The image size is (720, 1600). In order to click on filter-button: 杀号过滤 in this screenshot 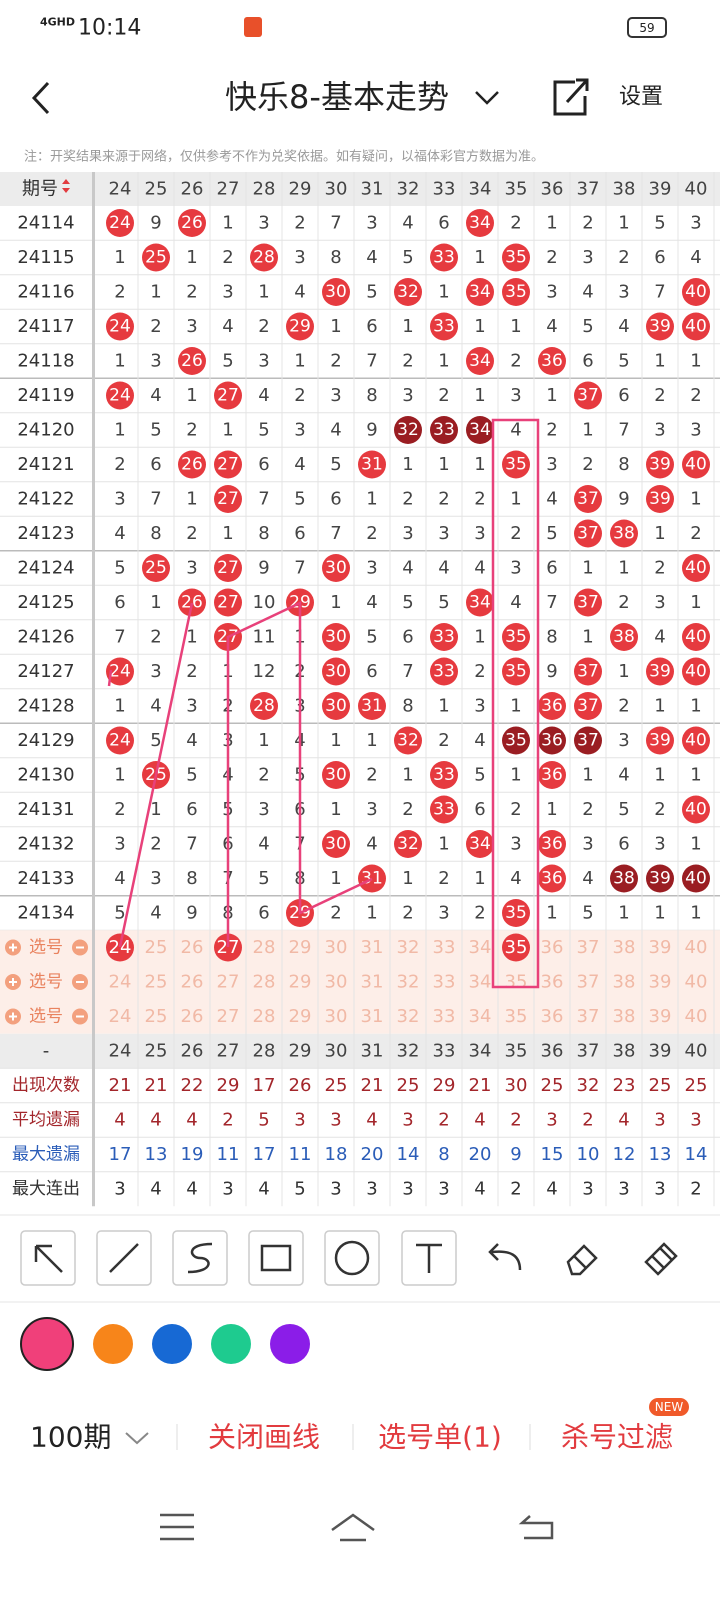, I will do `click(617, 1437)`.